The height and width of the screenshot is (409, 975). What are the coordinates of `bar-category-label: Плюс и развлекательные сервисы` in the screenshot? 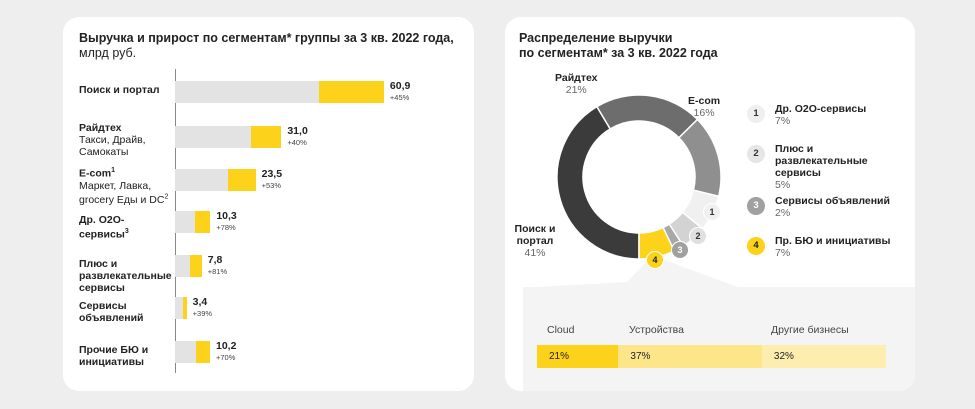 It's located at (125, 276).